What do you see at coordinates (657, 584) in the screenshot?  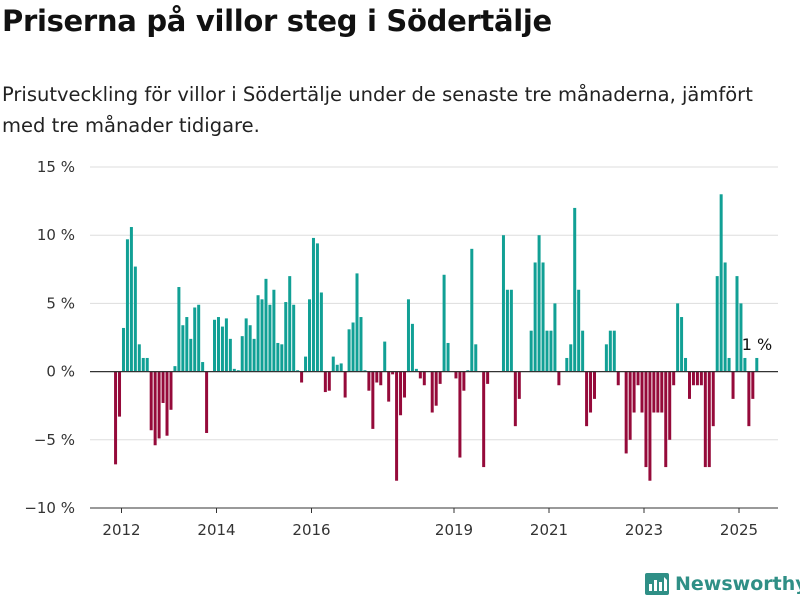 I see `newsworthy-logo-icon` at bounding box center [657, 584].